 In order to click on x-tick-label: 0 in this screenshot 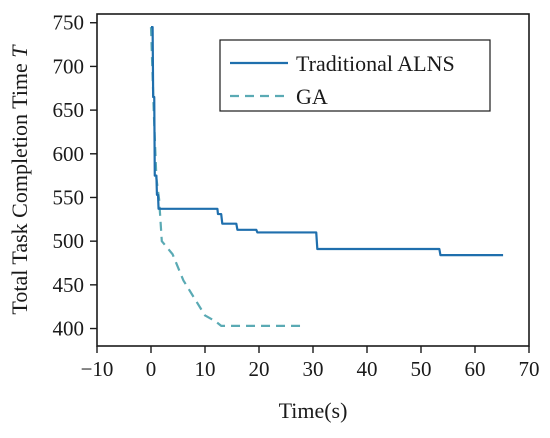, I will do `click(151, 369)`.